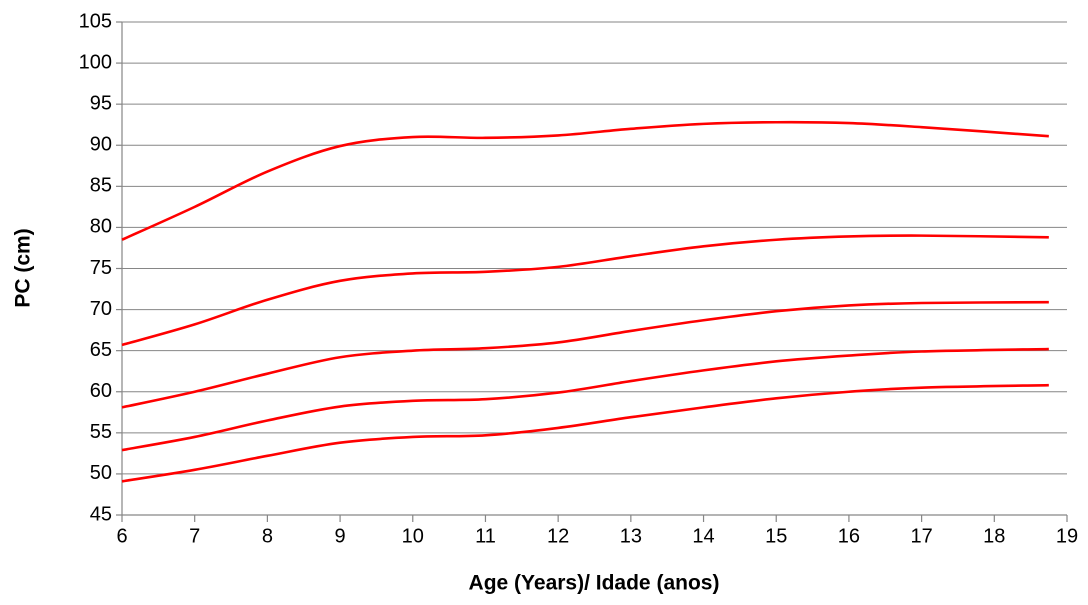 This screenshot has height=605, width=1088. What do you see at coordinates (558, 536) in the screenshot?
I see `x-tick-label: 12` at bounding box center [558, 536].